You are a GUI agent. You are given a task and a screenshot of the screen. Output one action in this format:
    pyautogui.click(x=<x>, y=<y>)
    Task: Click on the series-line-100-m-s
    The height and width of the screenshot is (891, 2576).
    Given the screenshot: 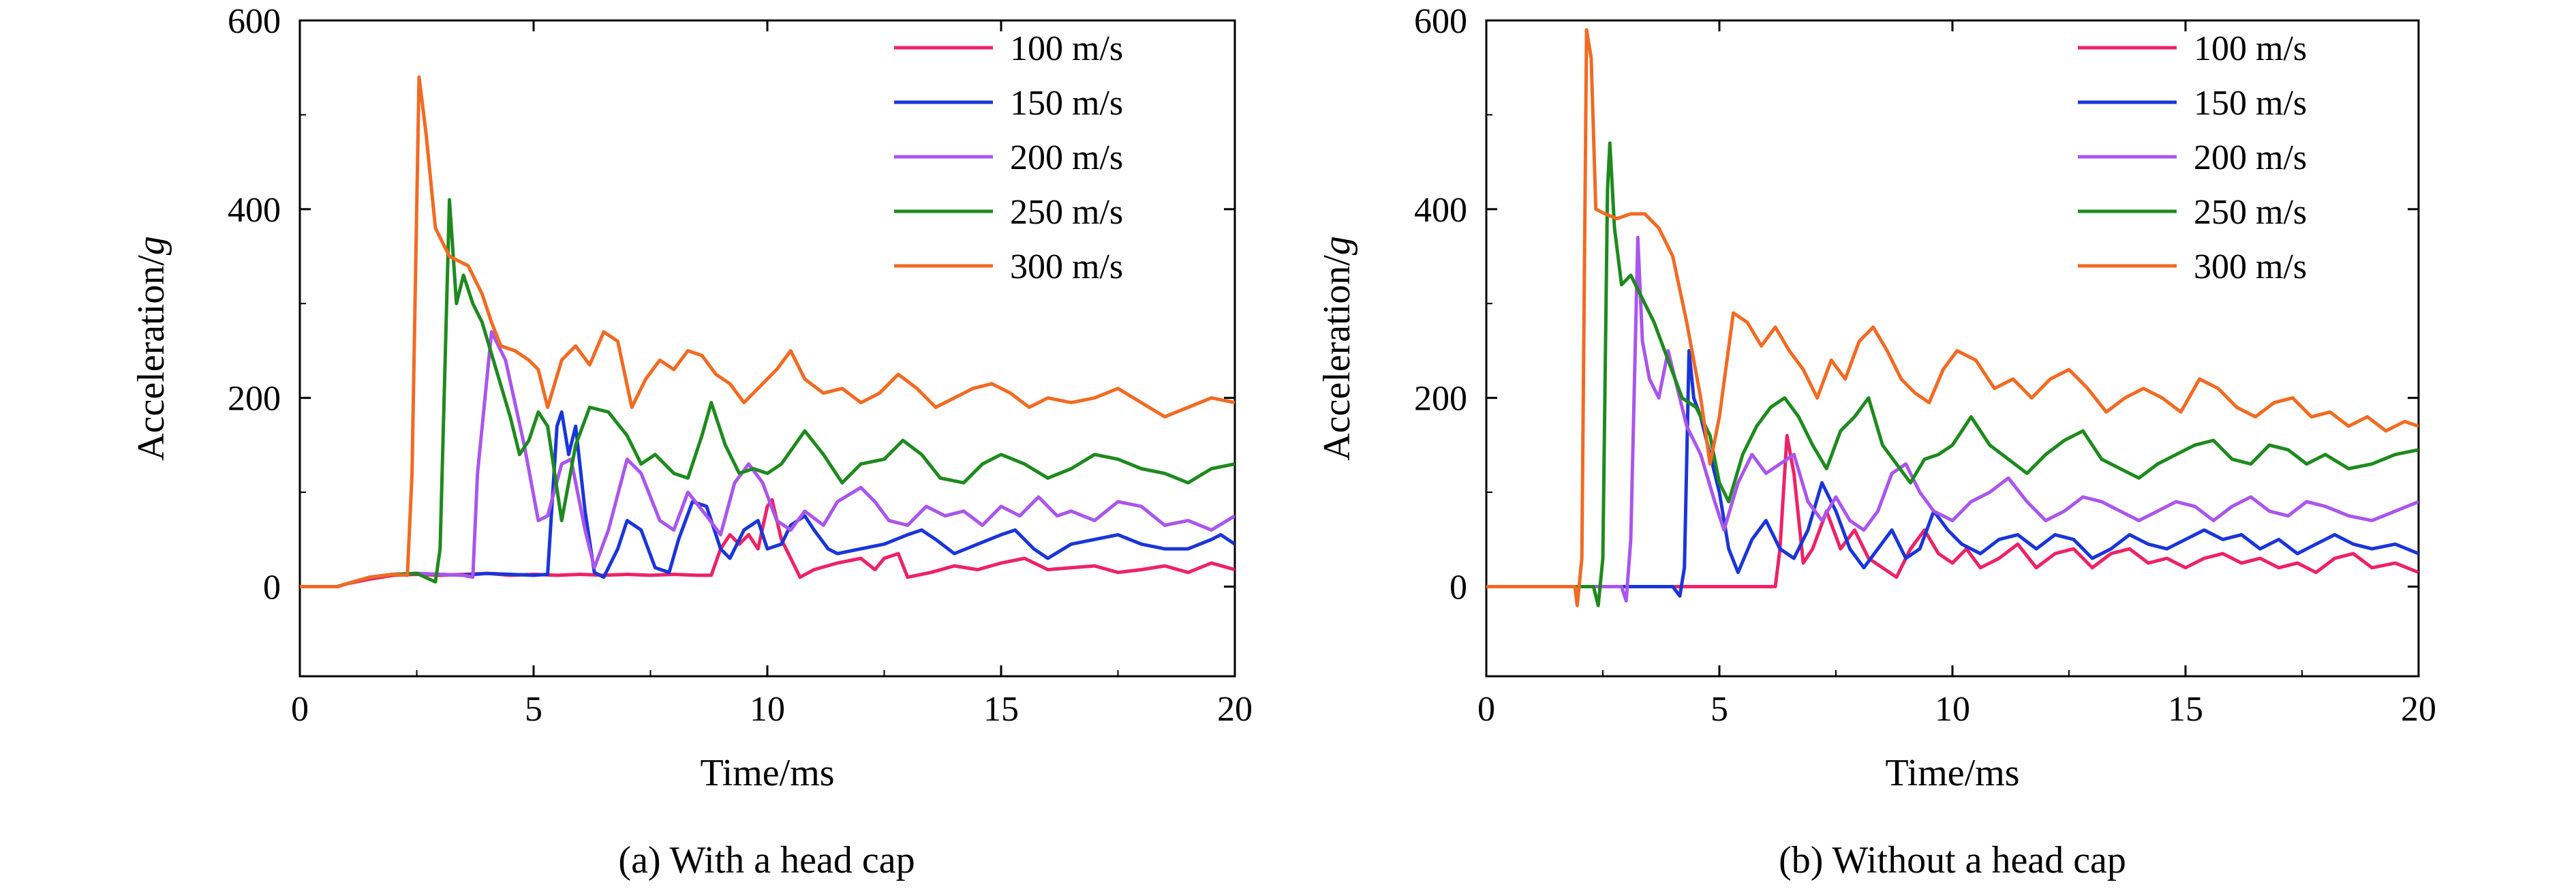 What is the action you would take?
    pyautogui.click(x=1952, y=511)
    